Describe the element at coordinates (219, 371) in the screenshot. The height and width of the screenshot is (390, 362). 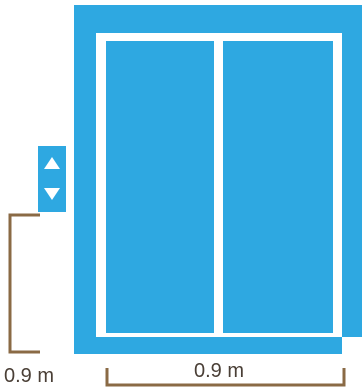
I see `door-width-label: 0.9 m` at that location.